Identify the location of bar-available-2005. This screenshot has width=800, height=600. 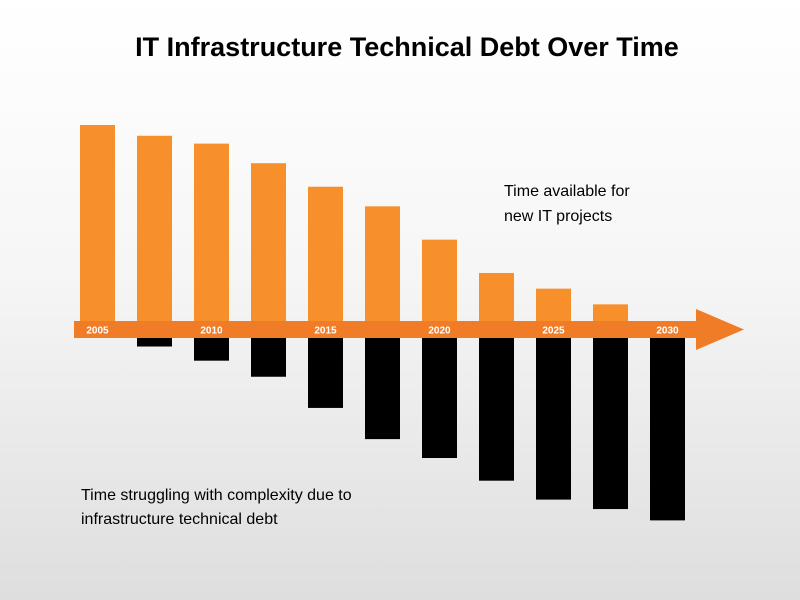
(97, 223).